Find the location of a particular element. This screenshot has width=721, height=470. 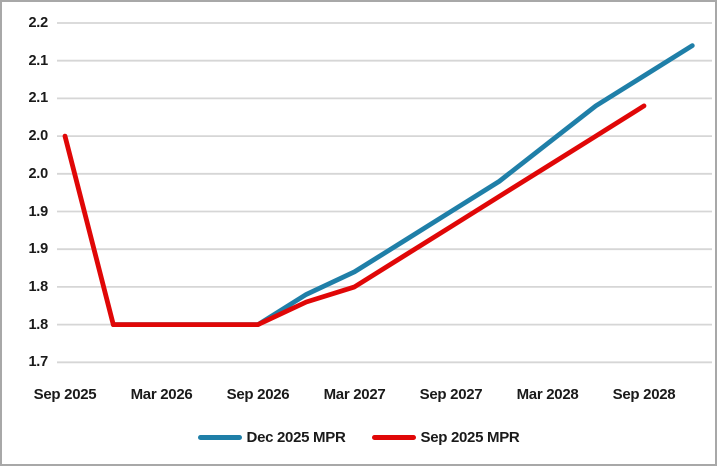

y-tick-label: 2.2 is located at coordinates (38, 23).